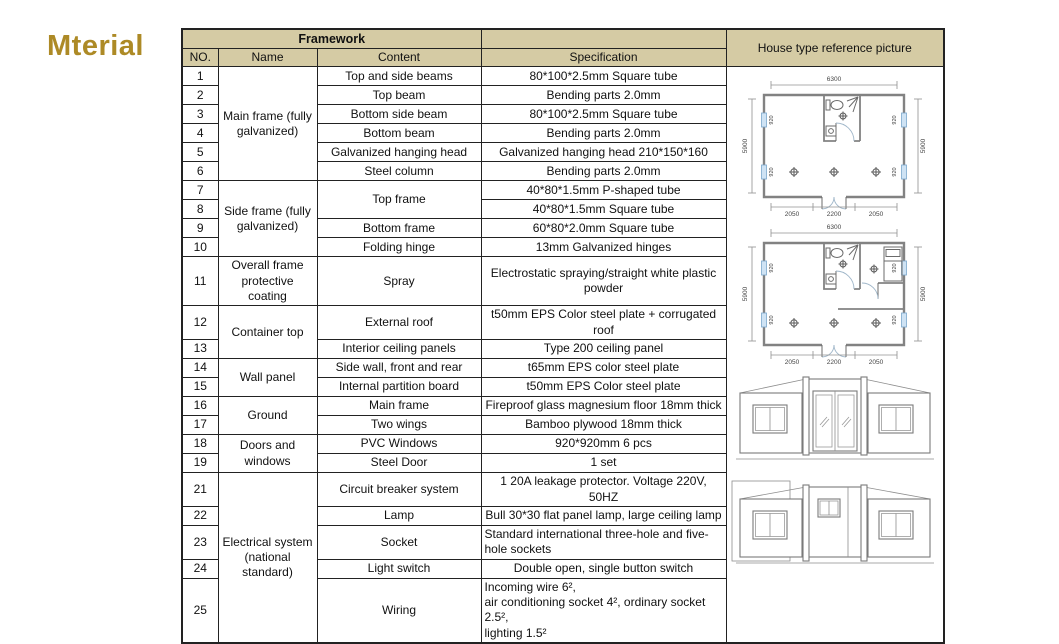 The width and height of the screenshot is (1059, 644). Describe the element at coordinates (200, 281) in the screenshot. I see `row-no: 11` at that location.